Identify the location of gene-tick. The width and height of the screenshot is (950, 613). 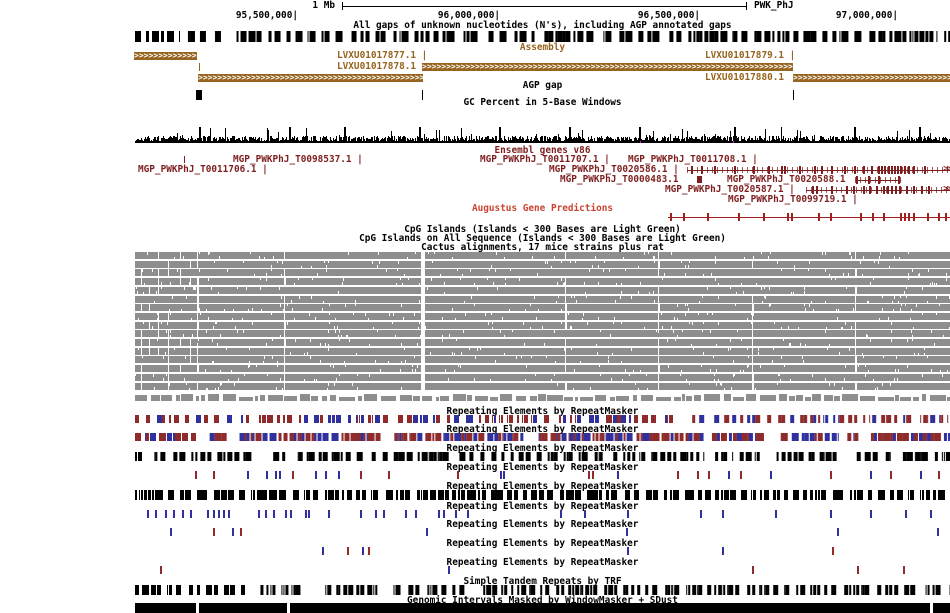
(184, 159).